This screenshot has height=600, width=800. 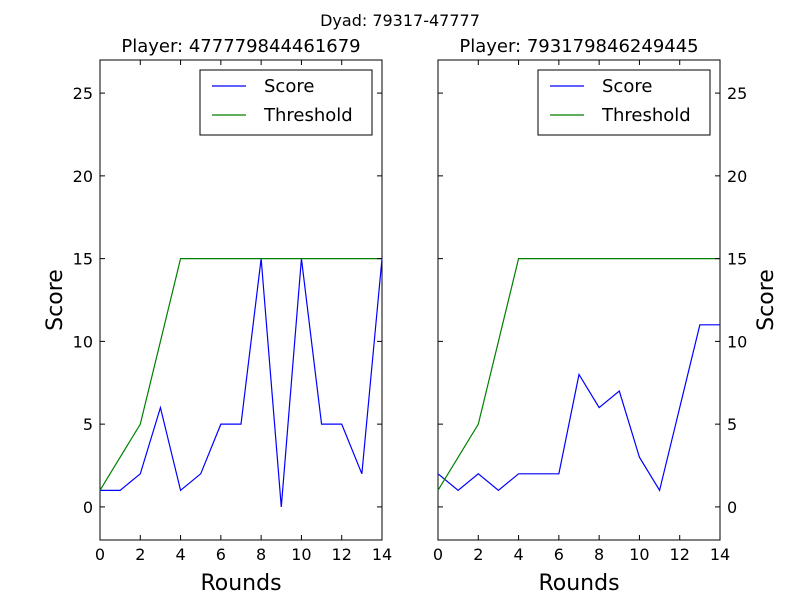 What do you see at coordinates (301, 554) in the screenshot?
I see `left-x-tick-label: 10` at bounding box center [301, 554].